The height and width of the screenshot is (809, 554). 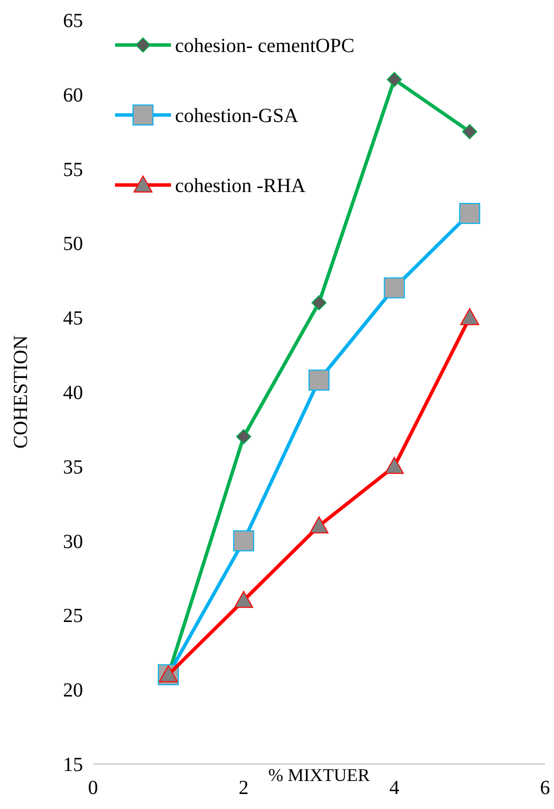 What do you see at coordinates (73, 244) in the screenshot?
I see `y-tick-label: 50` at bounding box center [73, 244].